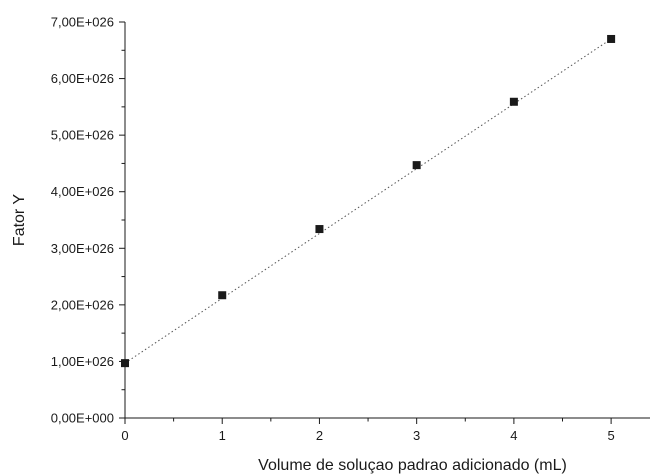  I want to click on y-tick-label: 6,00E+026, so click(82, 78).